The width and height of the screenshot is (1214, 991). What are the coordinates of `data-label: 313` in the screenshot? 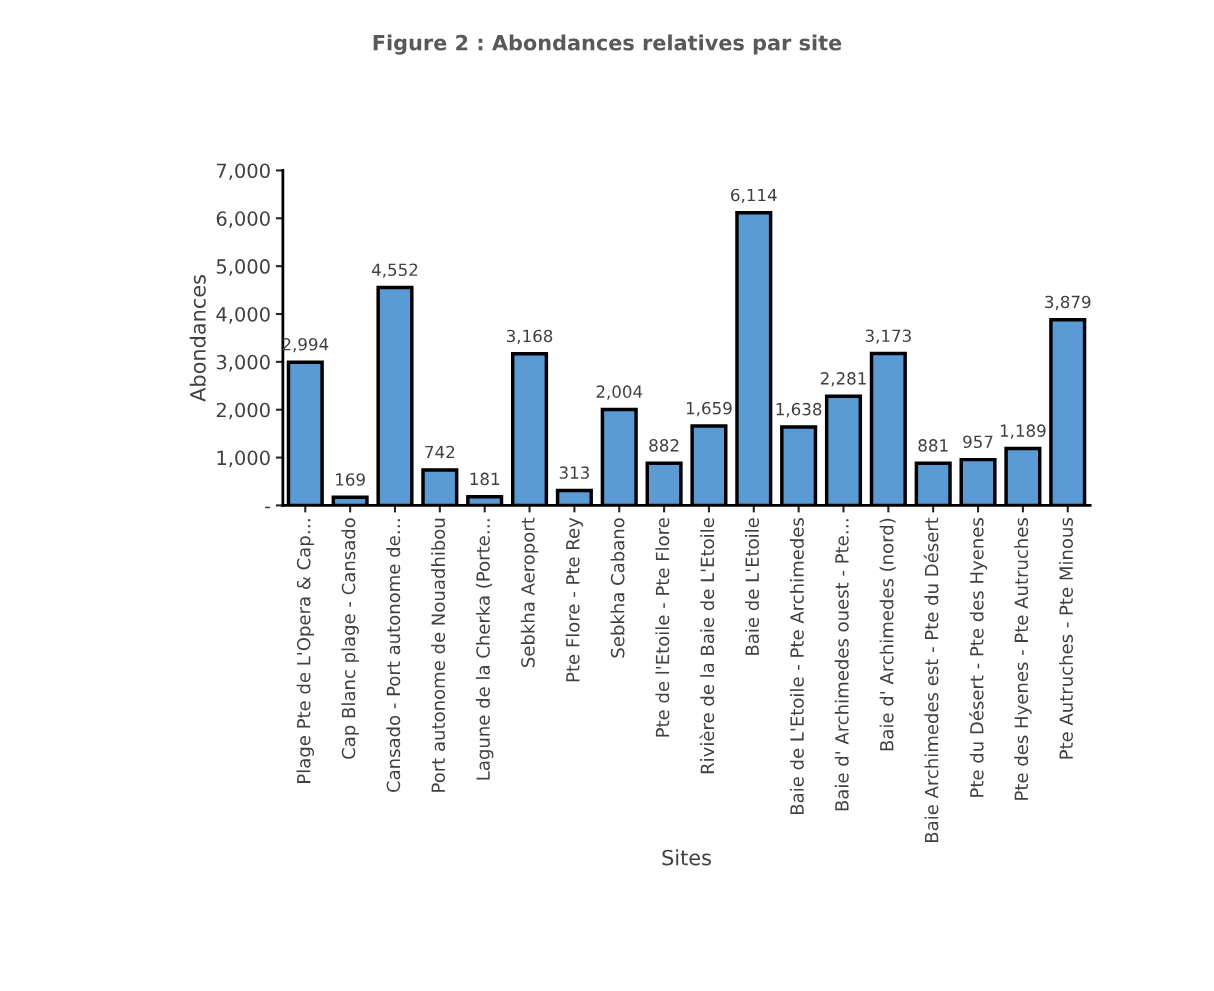 It's located at (574, 472).